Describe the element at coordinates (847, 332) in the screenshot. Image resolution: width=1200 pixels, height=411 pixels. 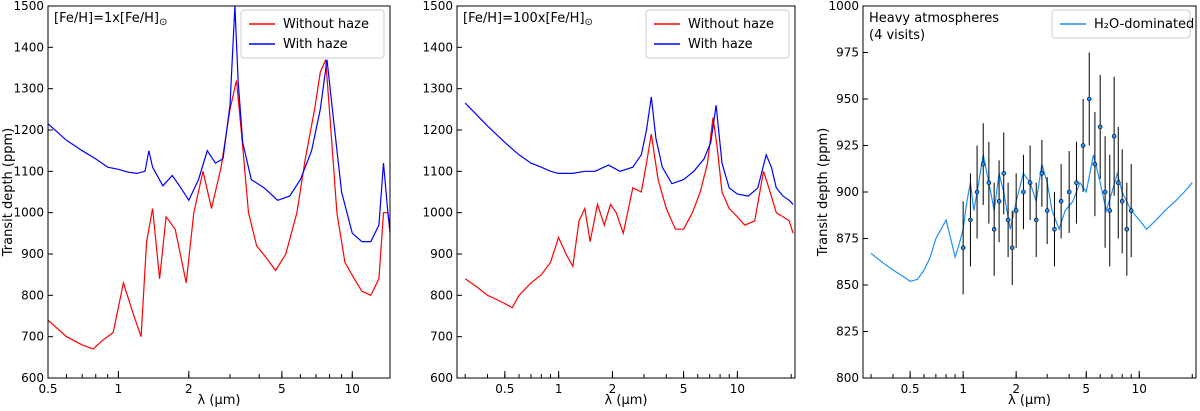
I see `y-tick-label: 825` at that location.